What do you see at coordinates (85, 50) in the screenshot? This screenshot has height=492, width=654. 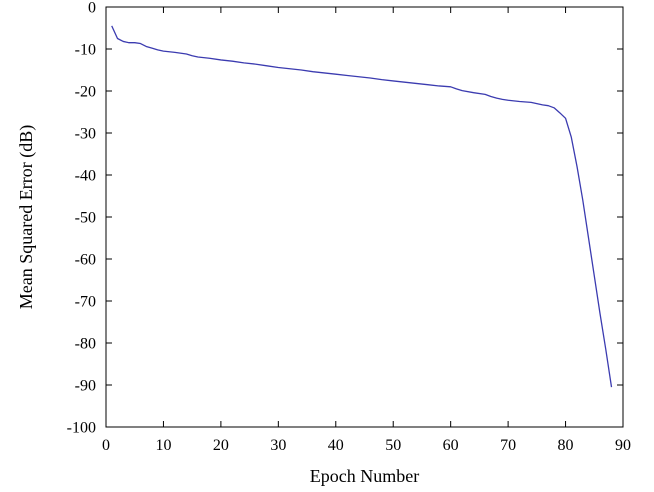 I see `y-tick-label: -10` at bounding box center [85, 50].